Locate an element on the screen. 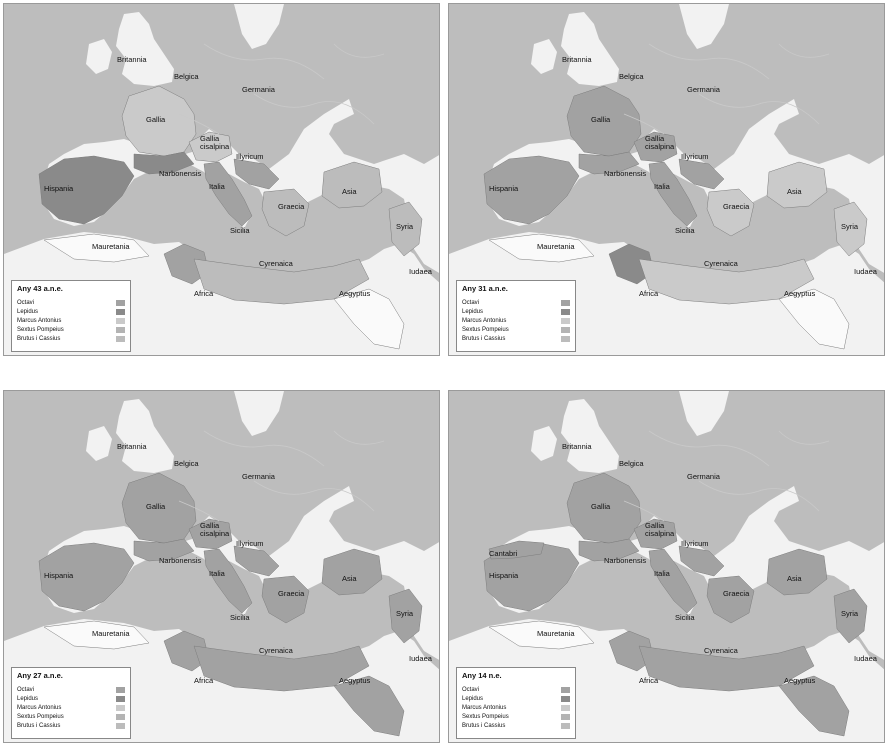 Image resolution: width=886 pixels, height=743 pixels. territory-cantabri is located at coordinates (516, 550).